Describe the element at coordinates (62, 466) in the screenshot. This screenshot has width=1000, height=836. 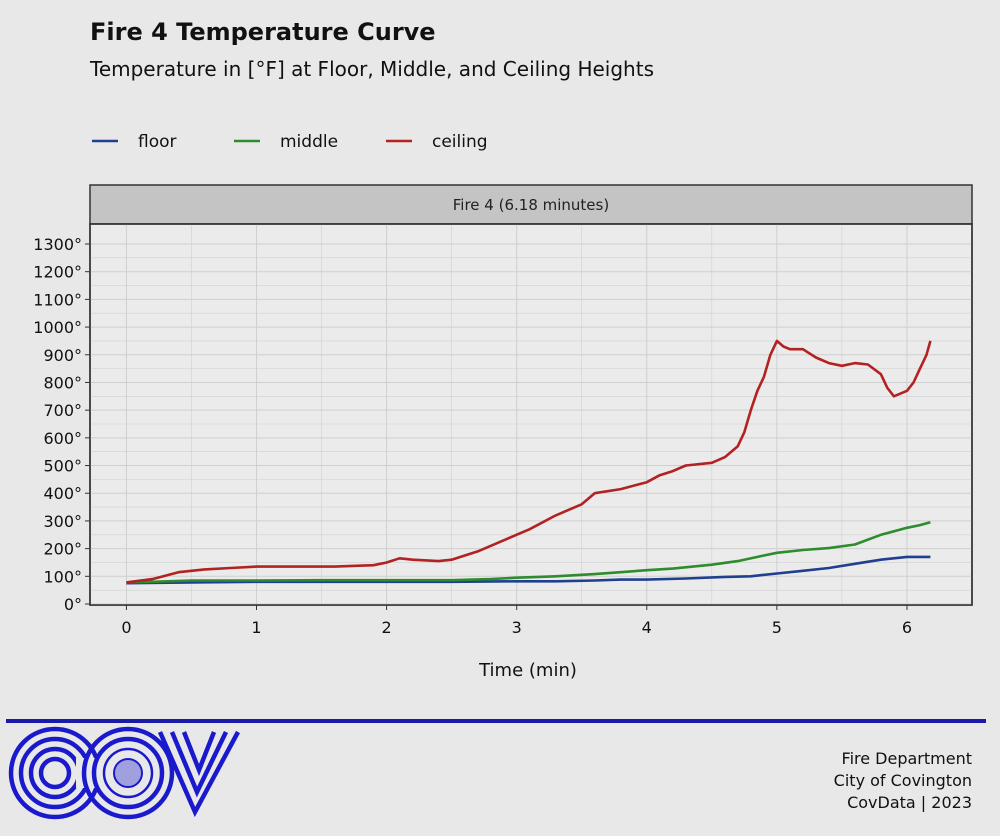
I see `y-tick-label: 500°` at that location.